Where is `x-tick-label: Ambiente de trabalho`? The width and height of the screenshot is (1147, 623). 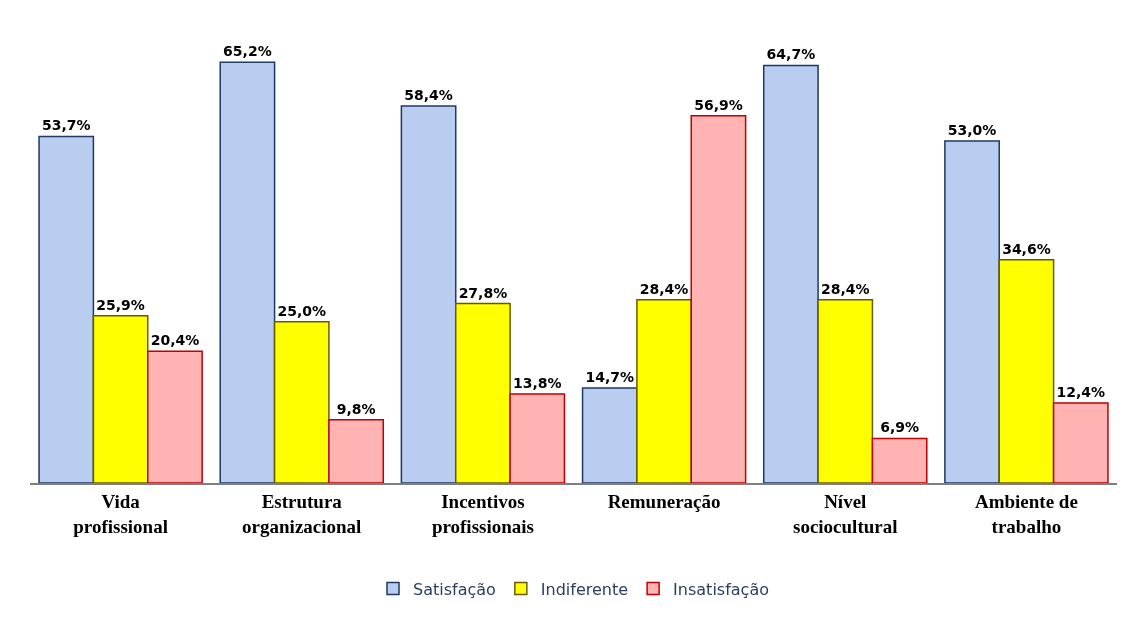
x-tick-label: Ambiente de trabalho is located at coordinates (1026, 513).